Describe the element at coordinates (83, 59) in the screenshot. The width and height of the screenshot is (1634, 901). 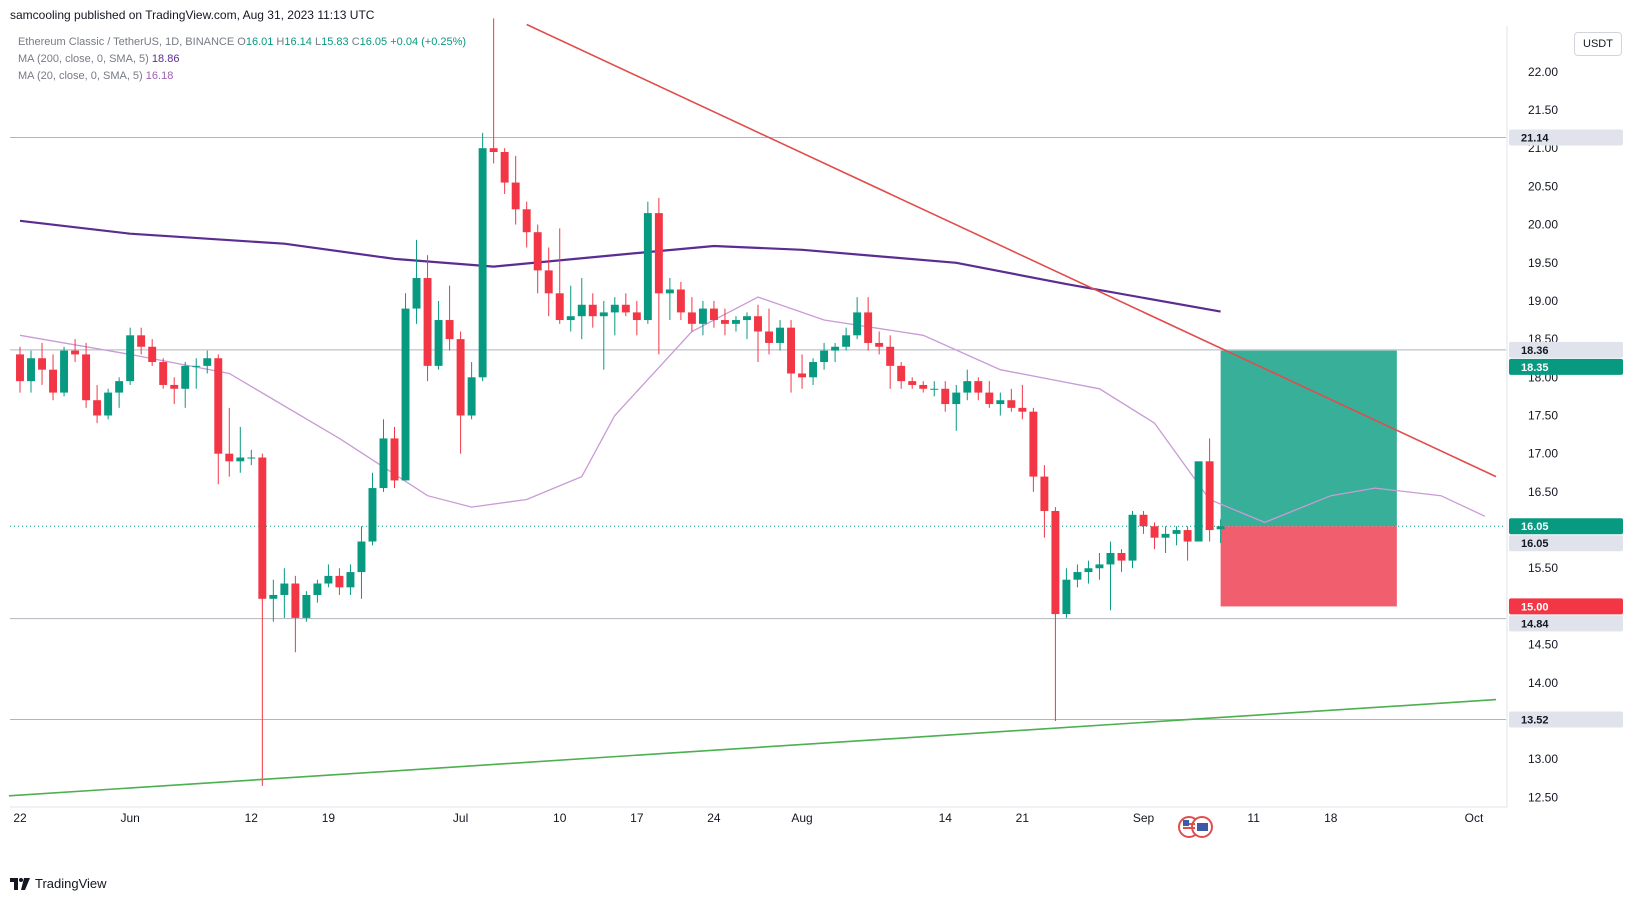
I see `ma200-label: MA (200, close, 0, SMA, 5)` at that location.